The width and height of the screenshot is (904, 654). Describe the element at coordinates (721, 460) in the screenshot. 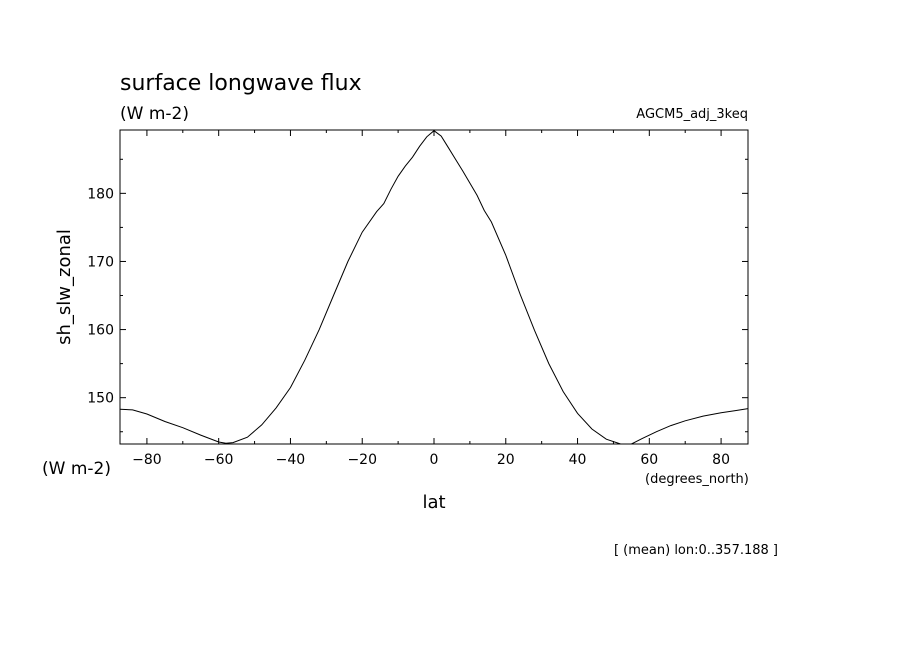

I see `x-tick-label: 80` at that location.